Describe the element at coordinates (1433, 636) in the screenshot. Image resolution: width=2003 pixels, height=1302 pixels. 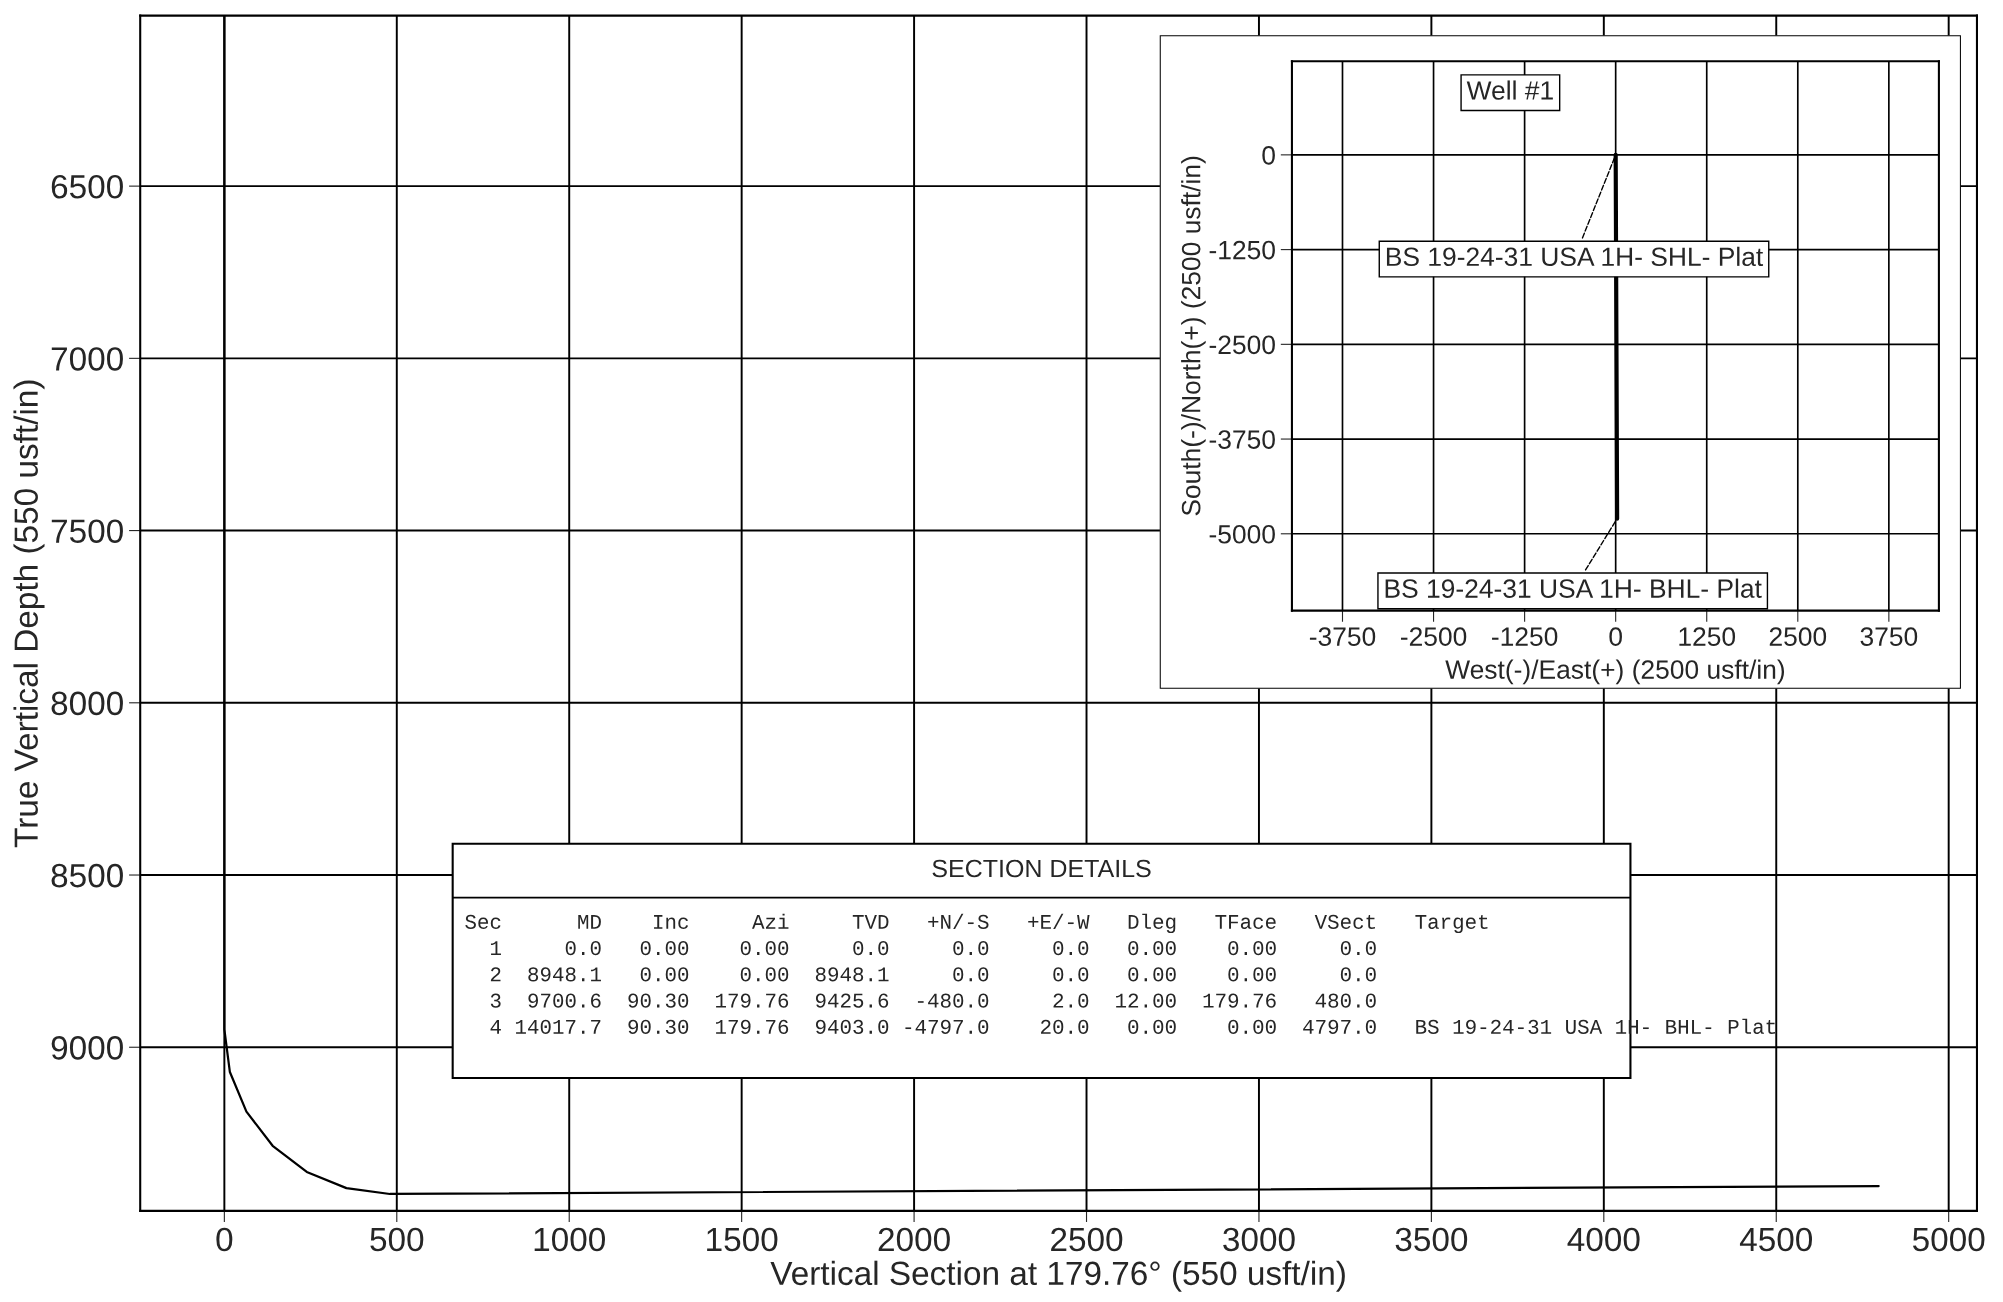
I see `x-tick-label: -2500` at that location.